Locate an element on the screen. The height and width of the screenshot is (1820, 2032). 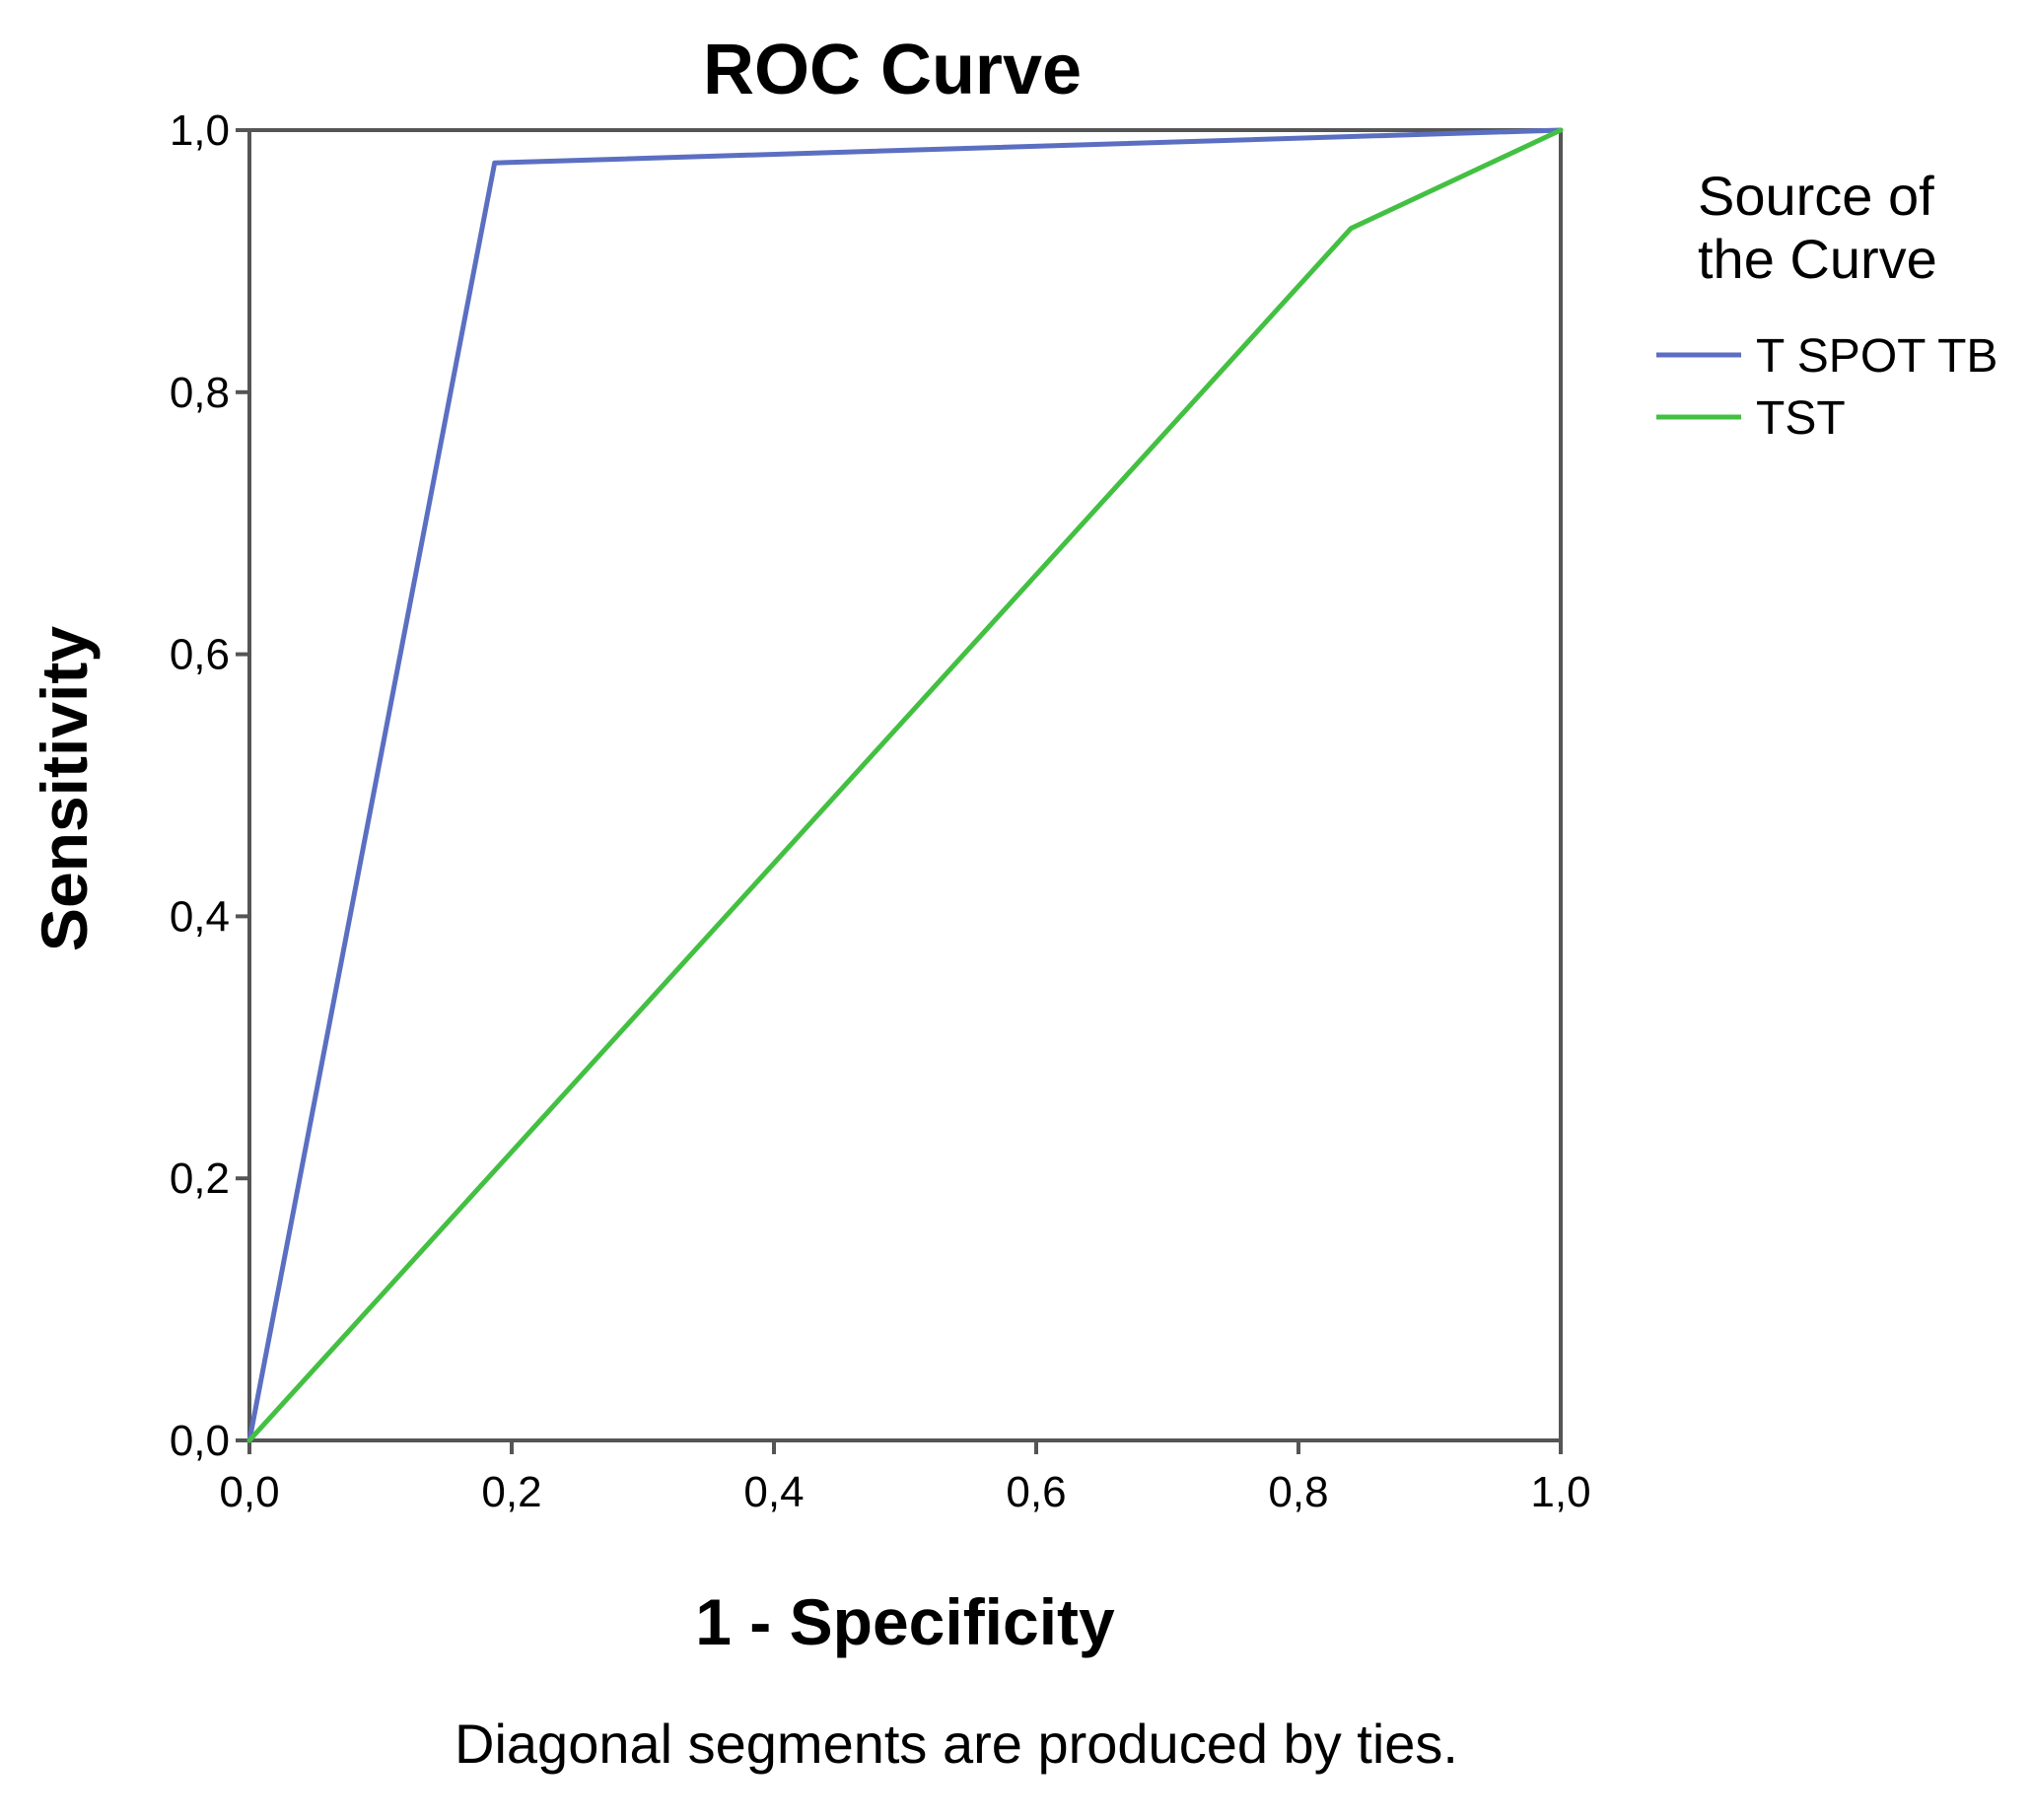
legend-label-tst: TST is located at coordinates (1801, 418).